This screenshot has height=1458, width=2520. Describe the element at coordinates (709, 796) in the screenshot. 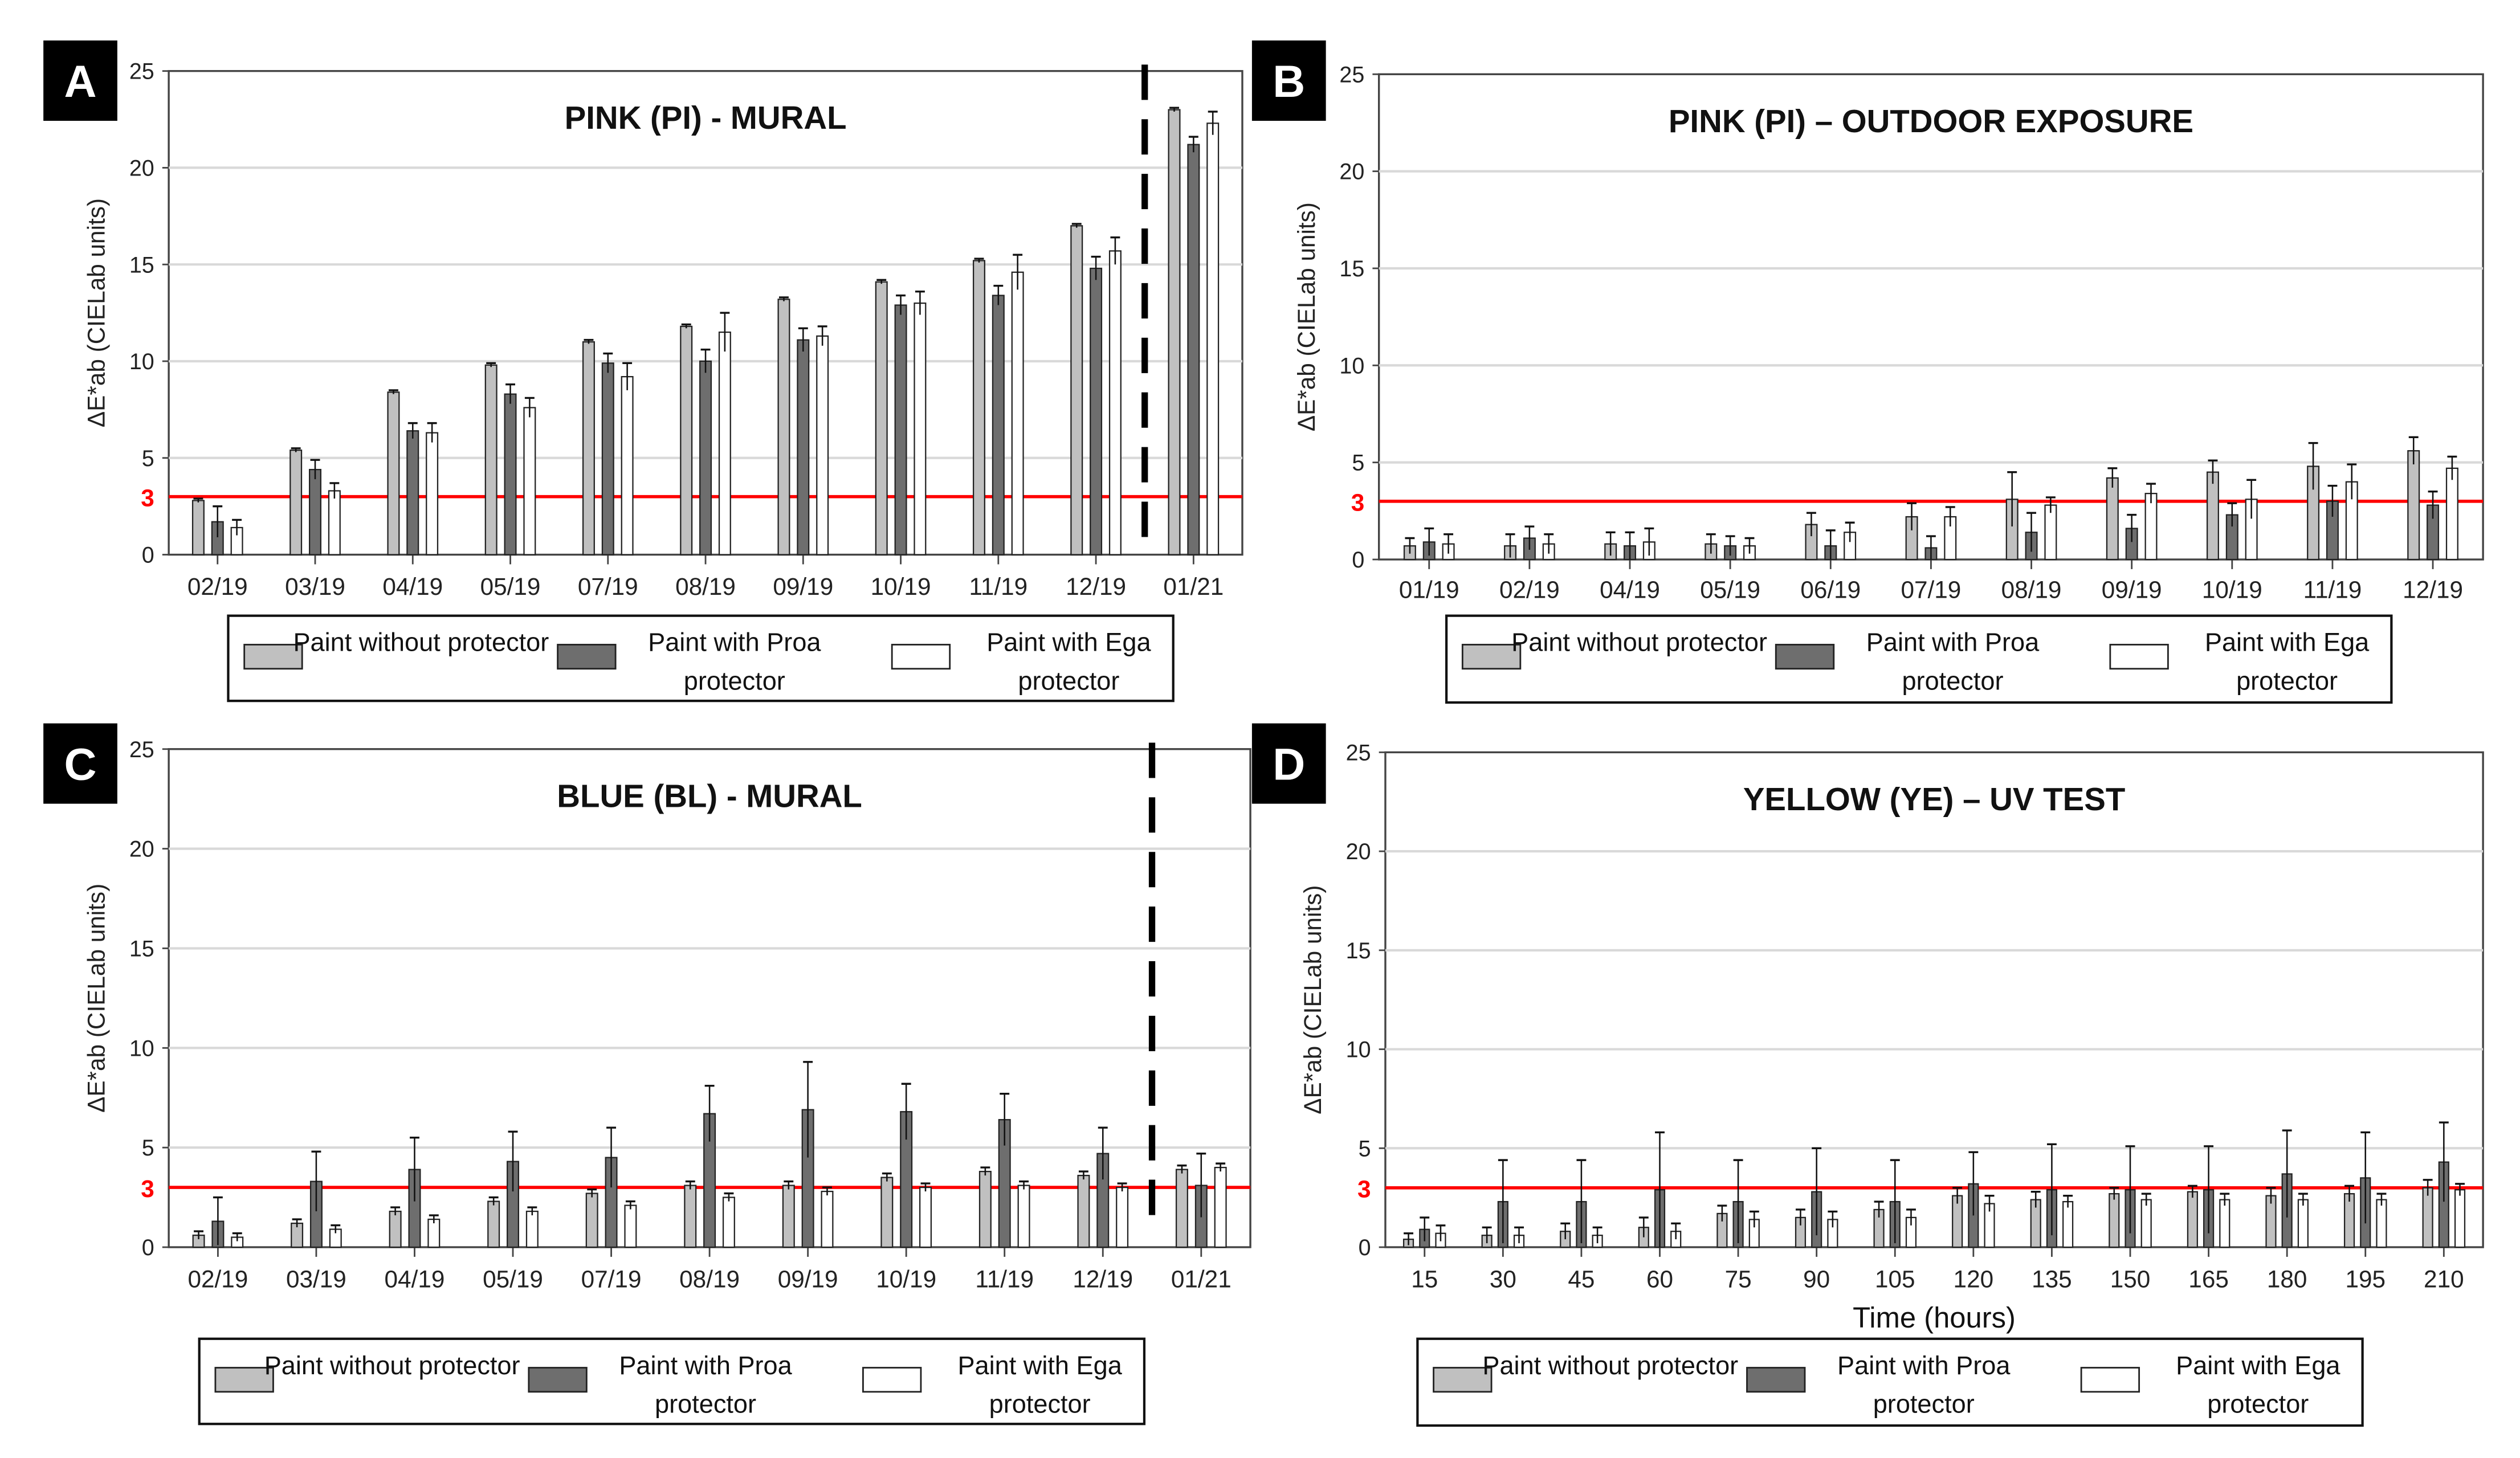

I see `chart-title: BLUE (BL) - MURAL` at that location.